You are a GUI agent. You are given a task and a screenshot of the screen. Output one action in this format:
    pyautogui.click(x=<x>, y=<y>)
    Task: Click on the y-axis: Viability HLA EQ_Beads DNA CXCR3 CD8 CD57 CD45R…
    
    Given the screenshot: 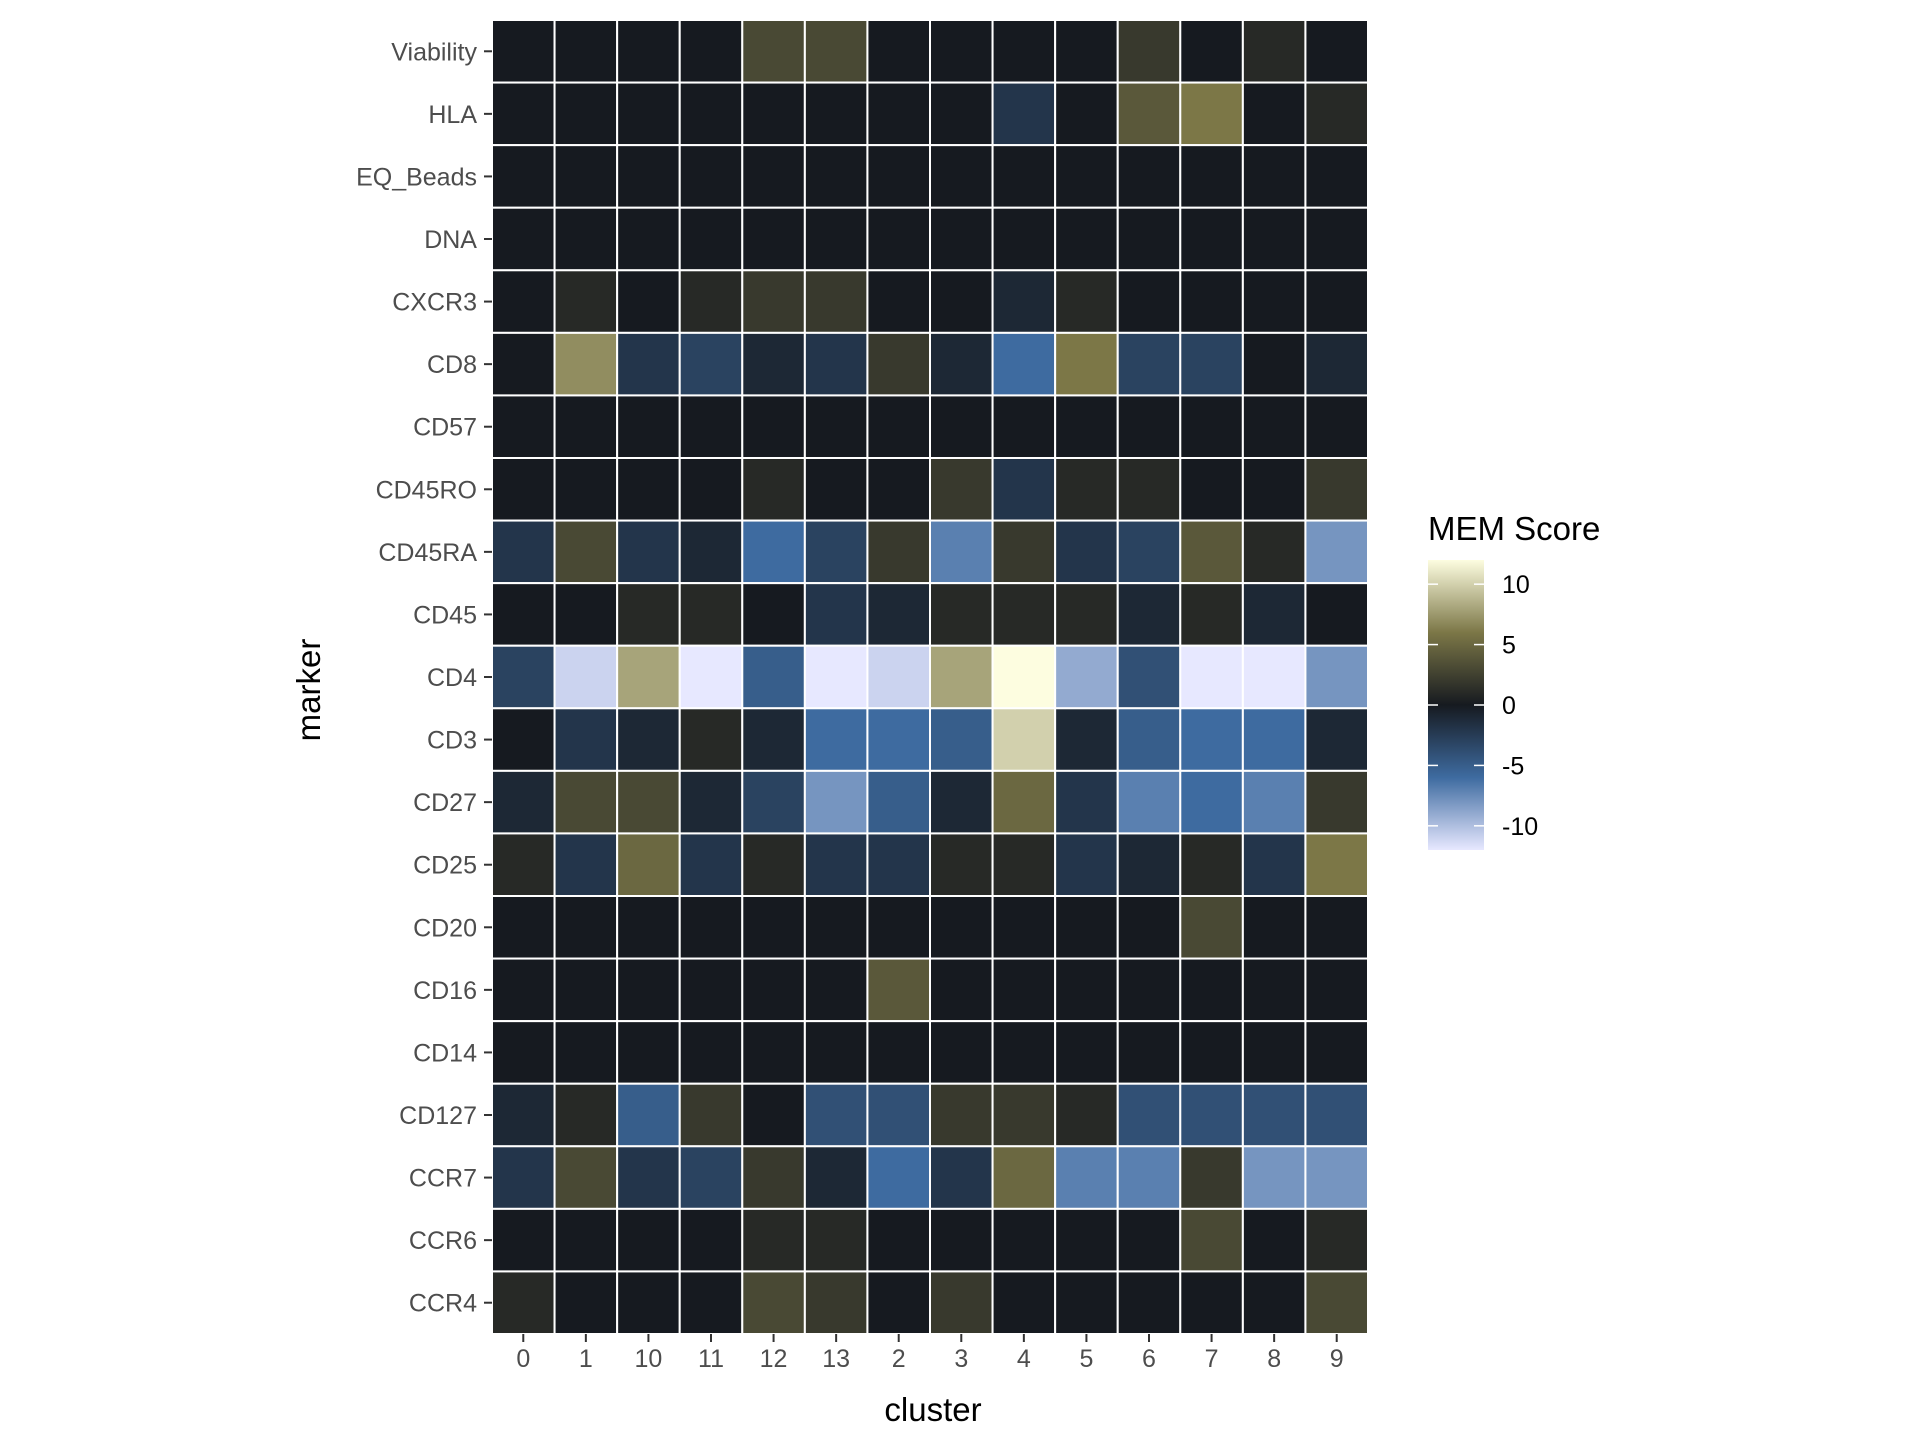 What is the action you would take?
    pyautogui.click(x=424, y=678)
    